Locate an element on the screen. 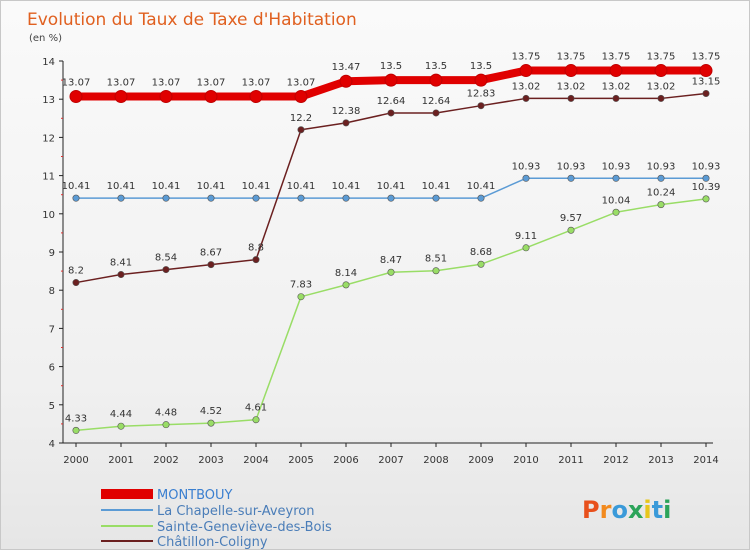 The height and width of the screenshot is (550, 750). y-tick-label: 10 is located at coordinates (48, 215).